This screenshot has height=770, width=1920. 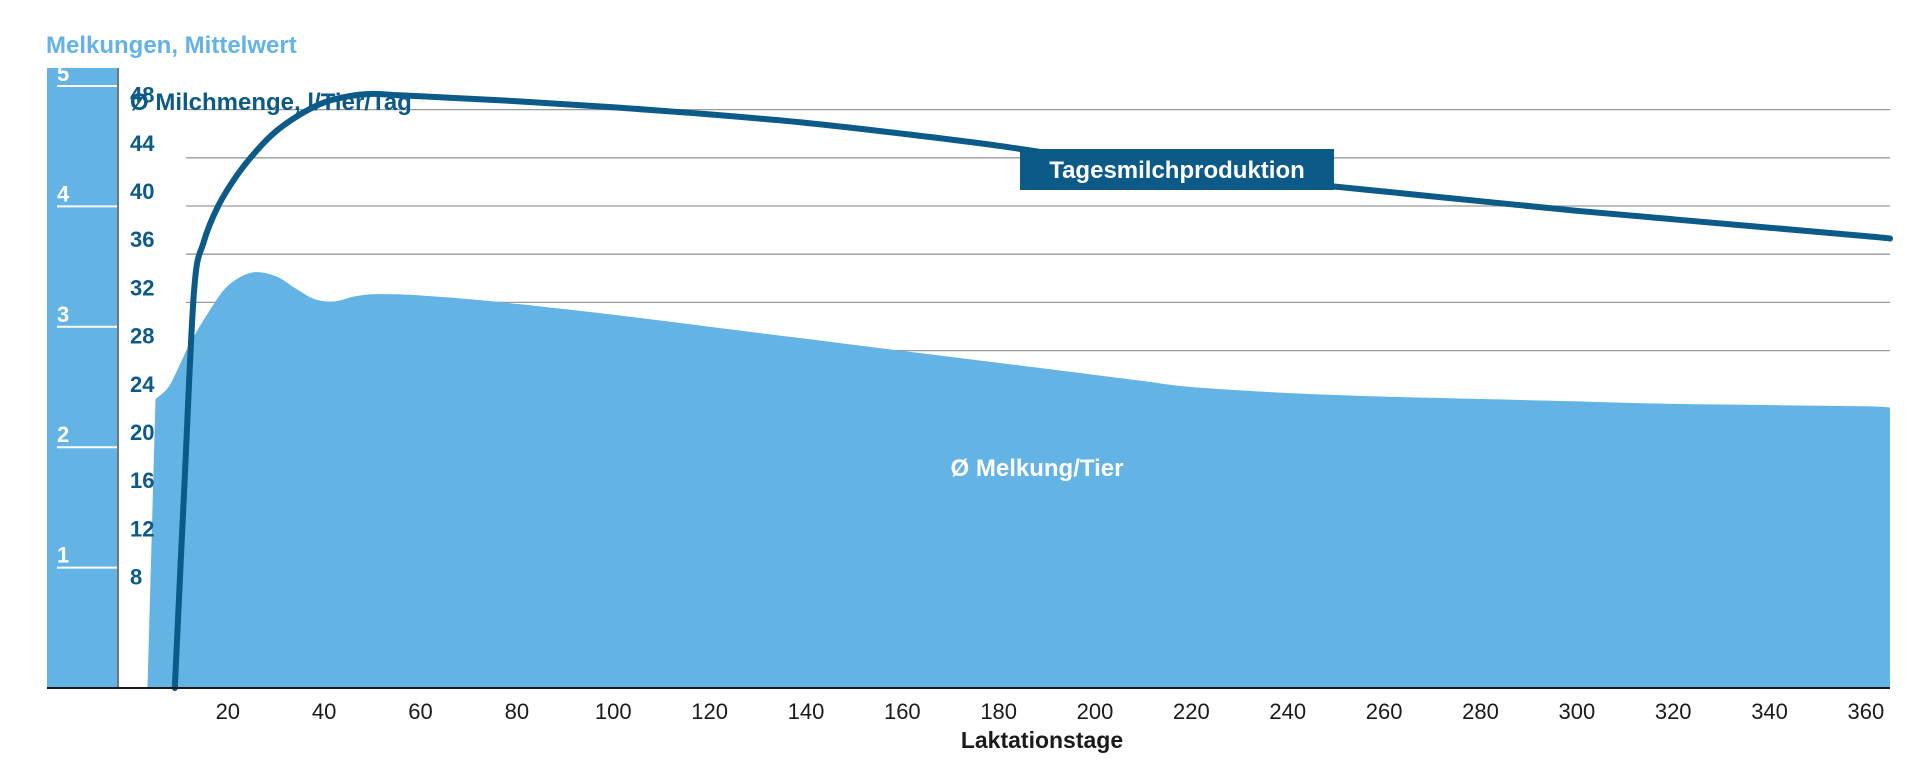 What do you see at coordinates (142, 239) in the screenshot?
I see `right-tick-label-36: 36` at bounding box center [142, 239].